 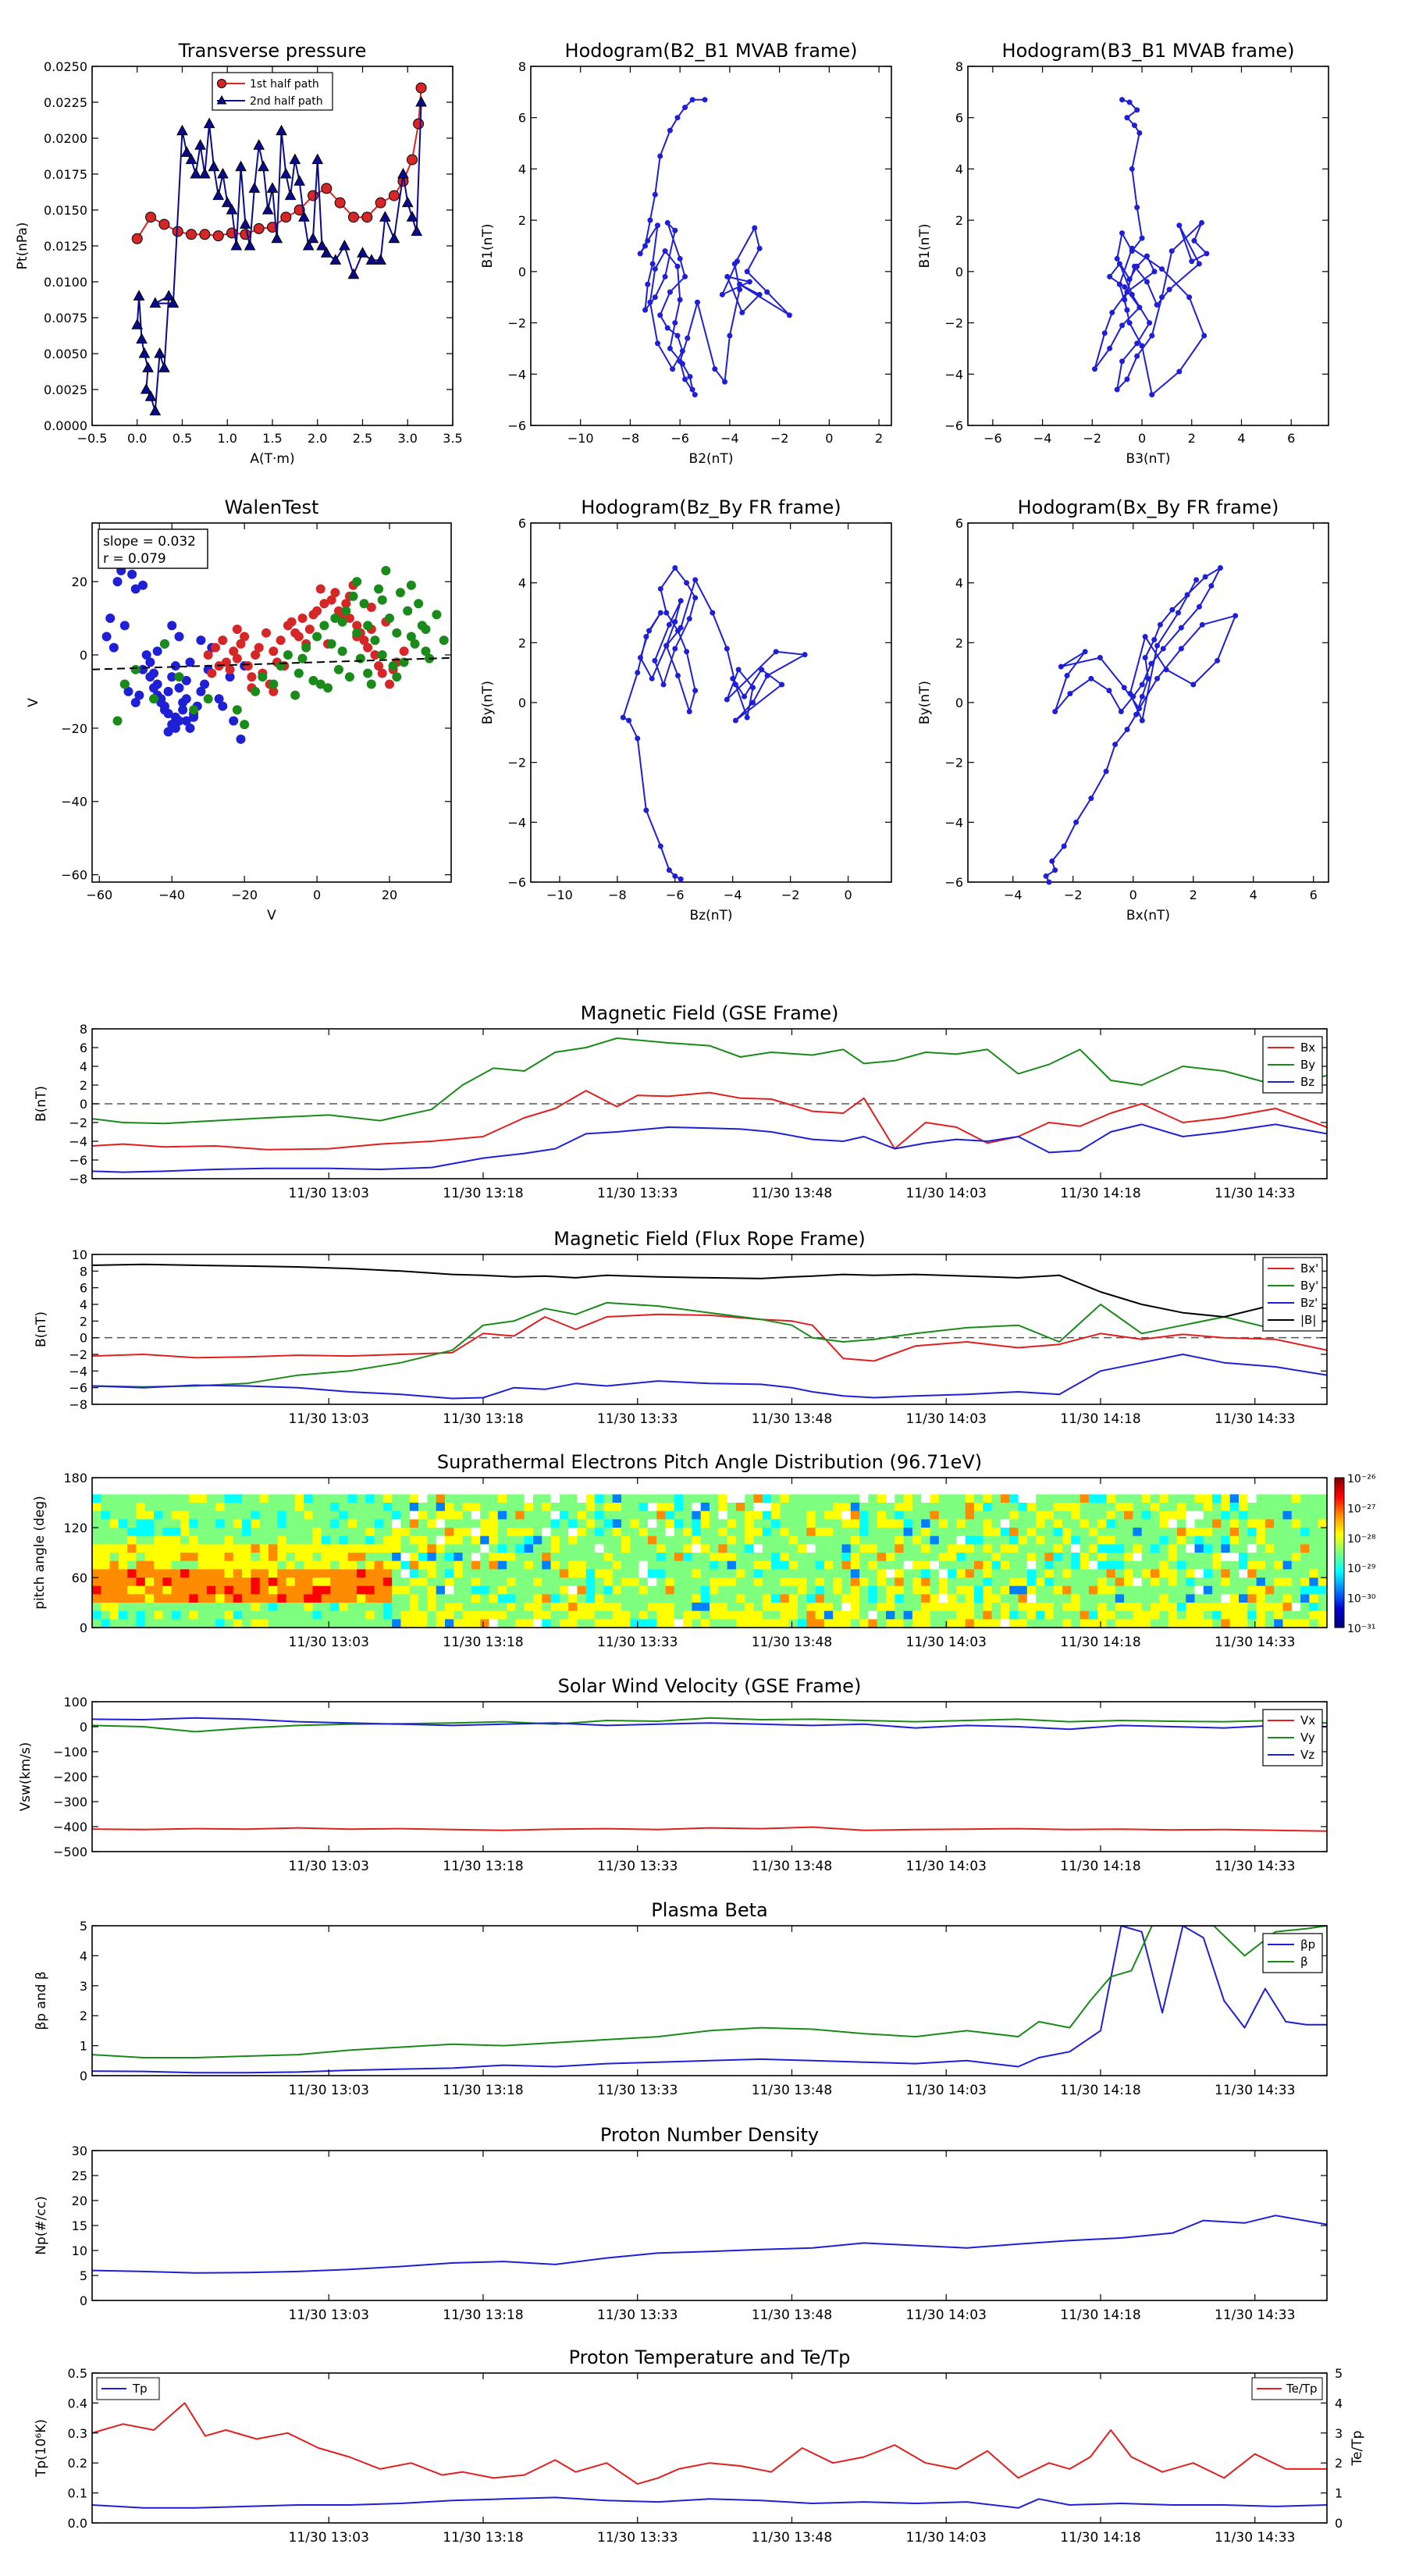 I want to click on heatmap-cells, so click(x=710, y=1561).